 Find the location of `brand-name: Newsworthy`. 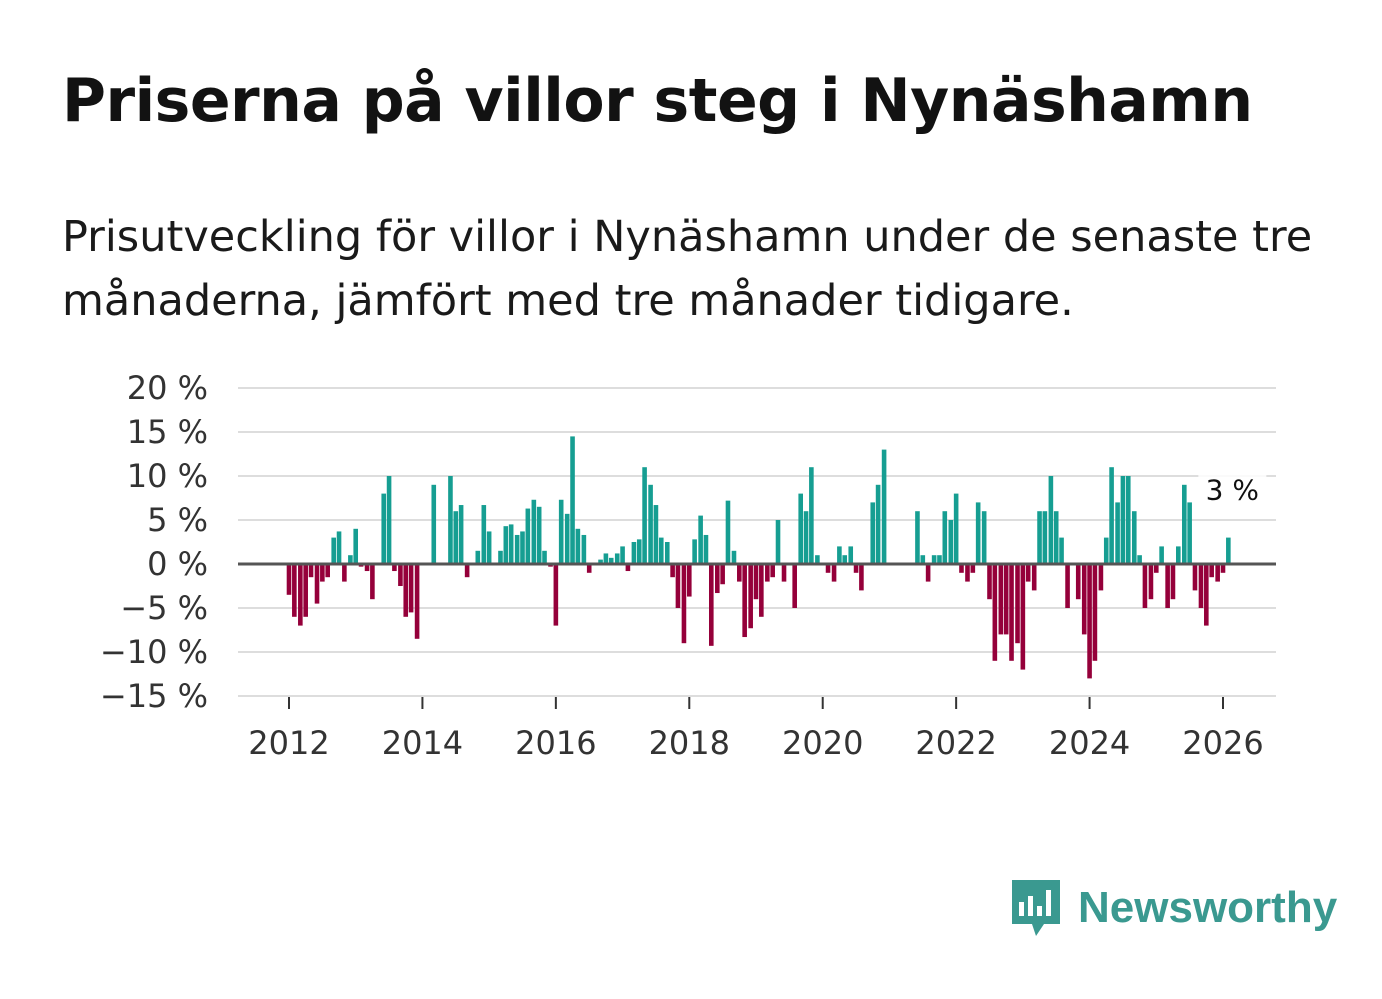

brand-name: Newsworthy is located at coordinates (1208, 907).